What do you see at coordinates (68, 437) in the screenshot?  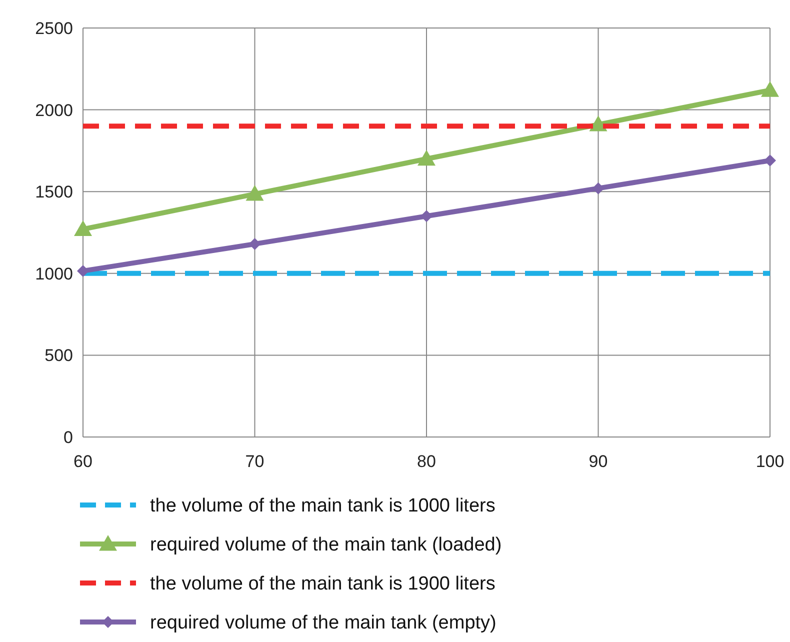 I see `y-tick-label: 0` at bounding box center [68, 437].